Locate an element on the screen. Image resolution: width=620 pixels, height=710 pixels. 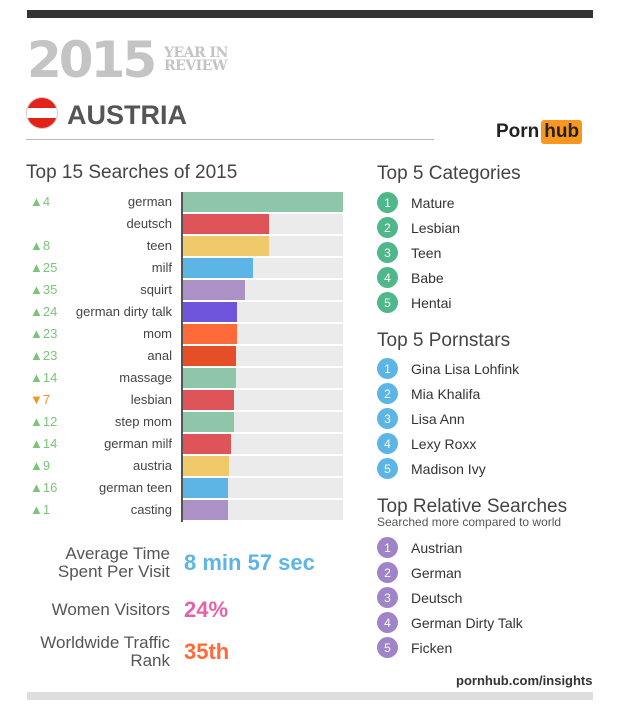
search-term: german teen is located at coordinates (135, 487).